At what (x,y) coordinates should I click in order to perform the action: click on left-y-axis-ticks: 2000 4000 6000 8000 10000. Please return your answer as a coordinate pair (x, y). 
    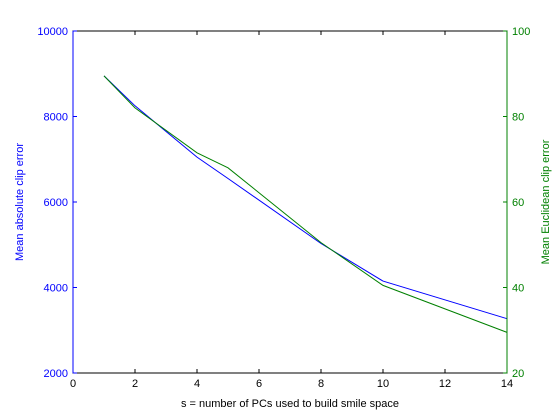
    Looking at the image, I should click on (57, 203).